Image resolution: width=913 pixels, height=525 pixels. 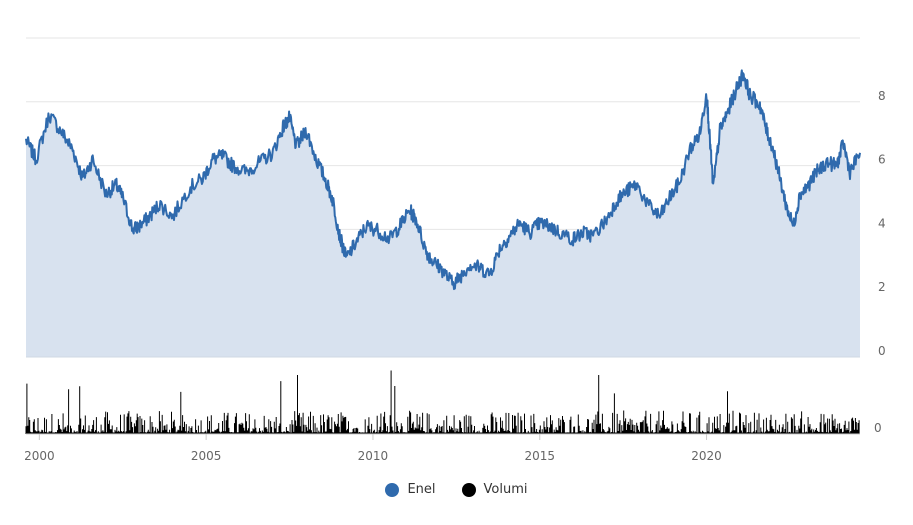 I want to click on x-tick-label: 2005, so click(x=206, y=456).